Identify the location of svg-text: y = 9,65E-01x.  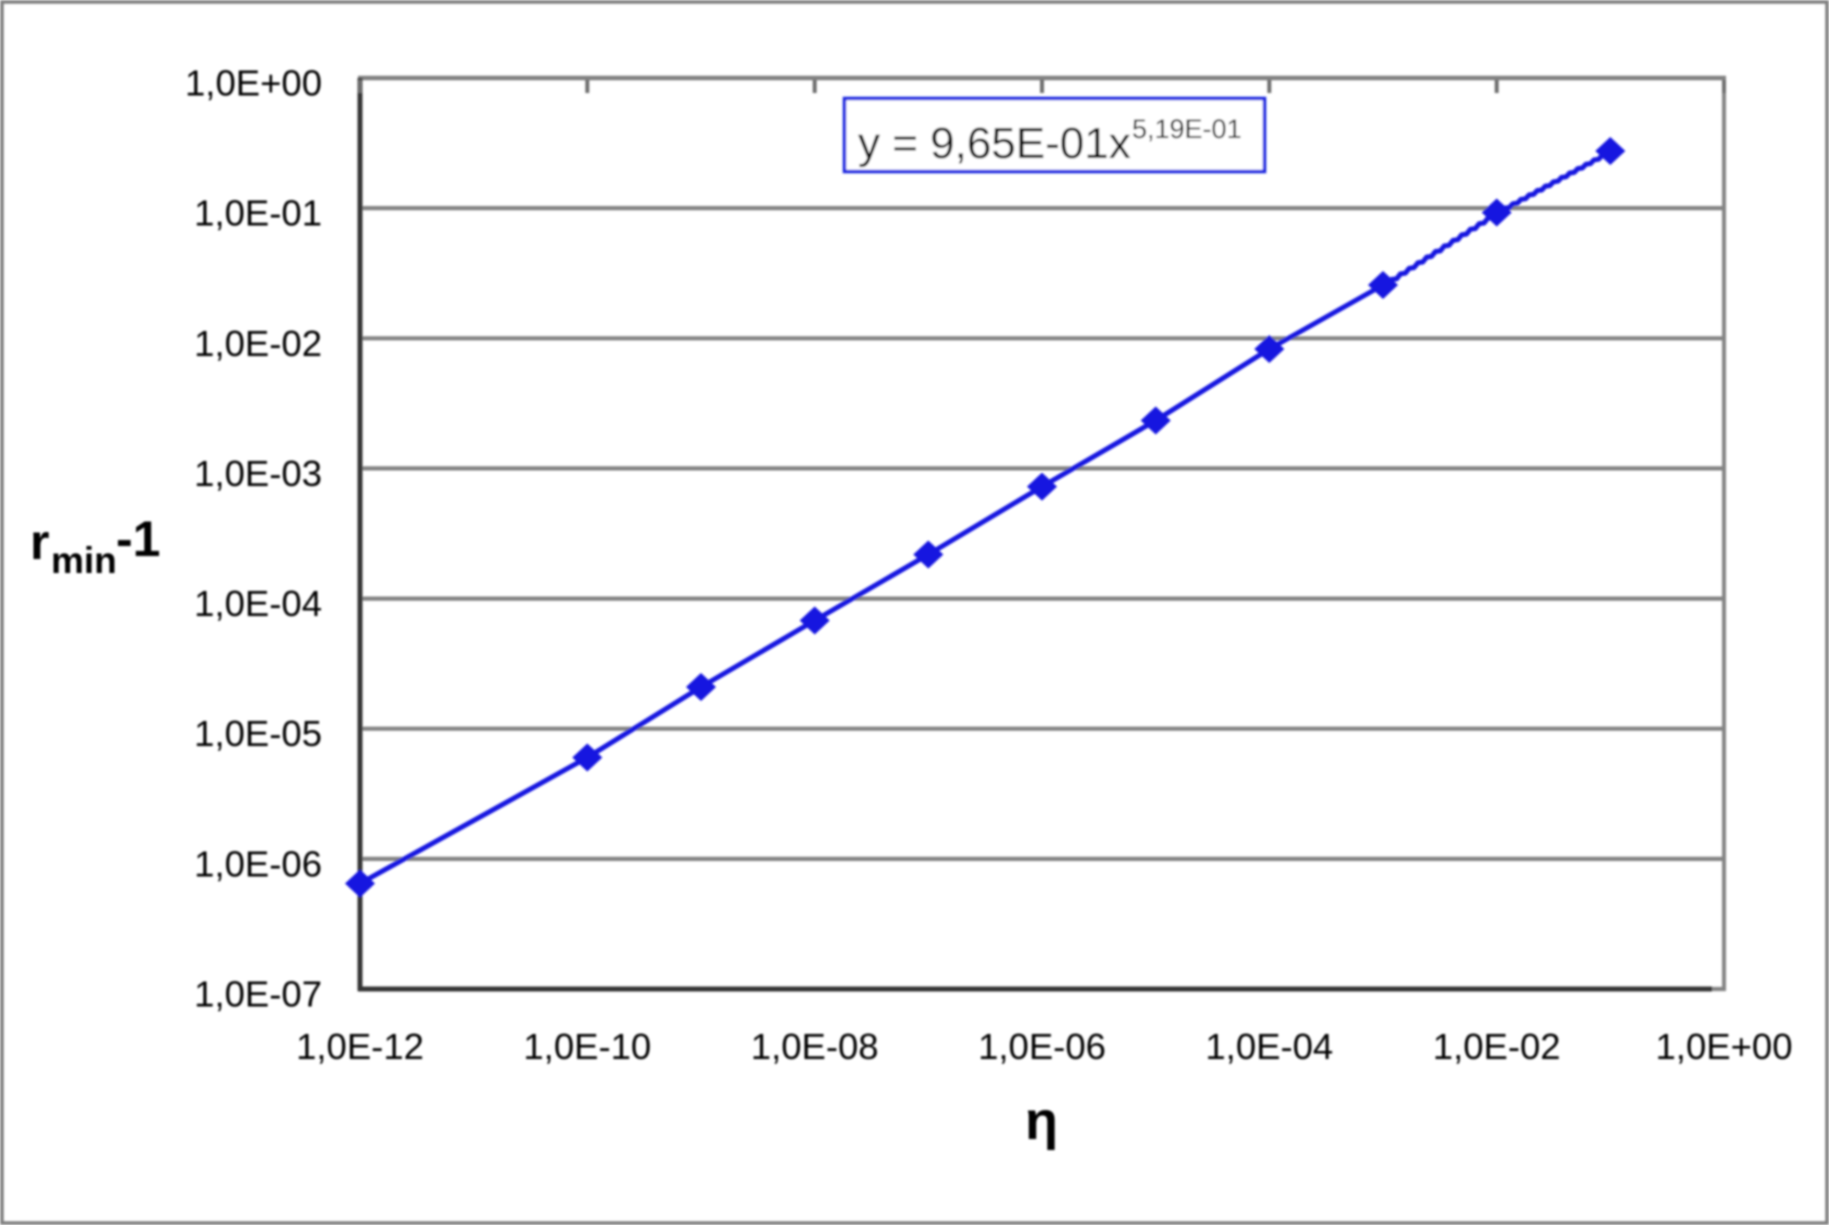
(994, 143).